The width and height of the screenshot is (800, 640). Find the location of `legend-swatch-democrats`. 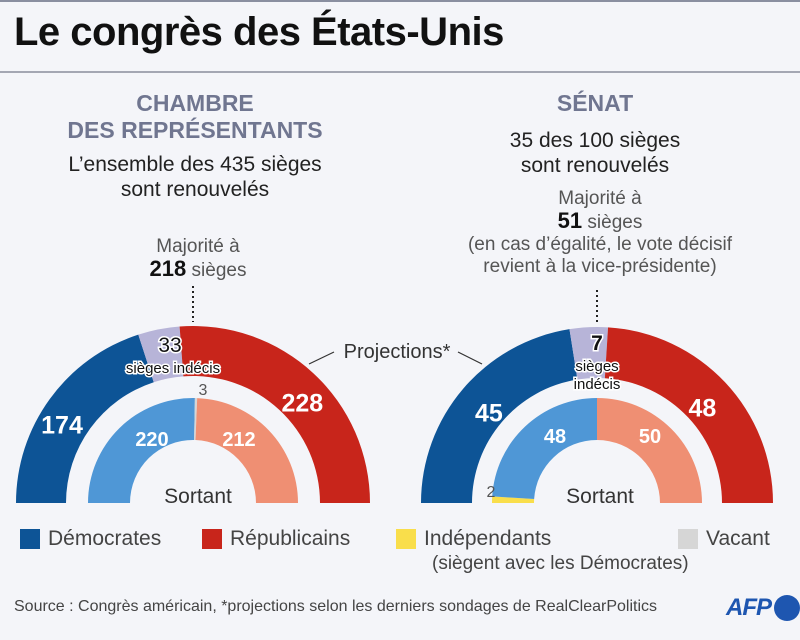

legend-swatch-democrats is located at coordinates (30, 539).